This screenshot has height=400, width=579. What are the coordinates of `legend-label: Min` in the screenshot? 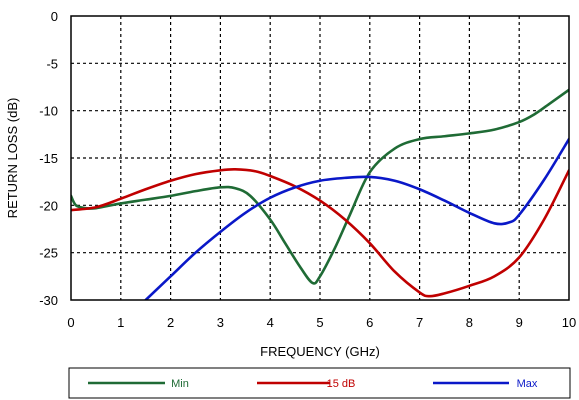 It's located at (180, 384).